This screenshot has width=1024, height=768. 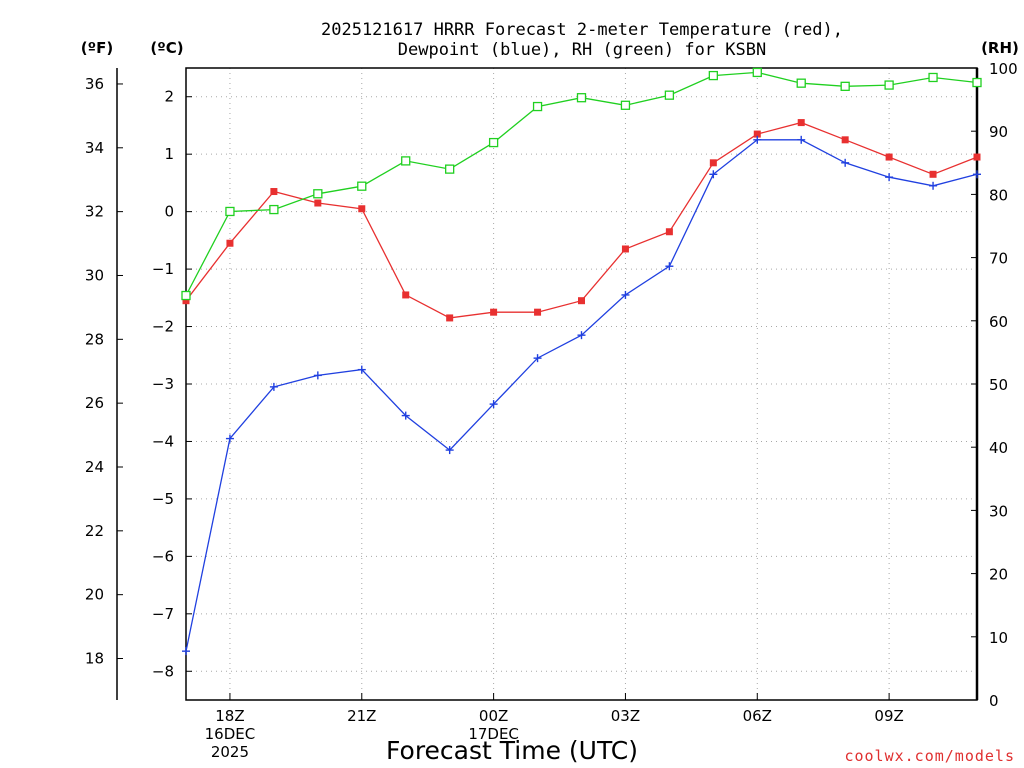 I want to click on x-tick-label: 06Z, so click(x=757, y=716).